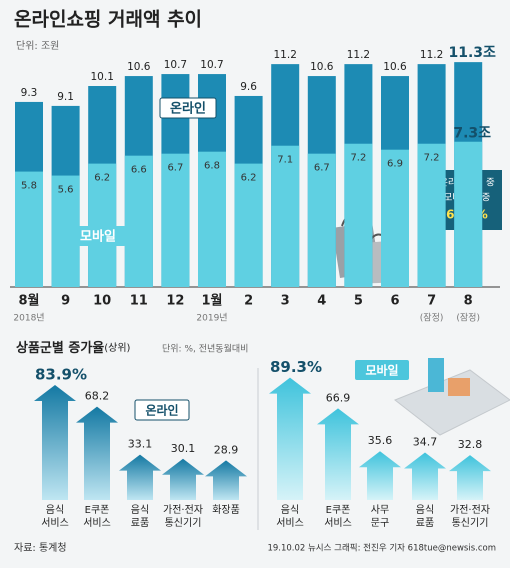  Describe the element at coordinates (65, 301) in the screenshot. I see `x-label: 9` at that location.